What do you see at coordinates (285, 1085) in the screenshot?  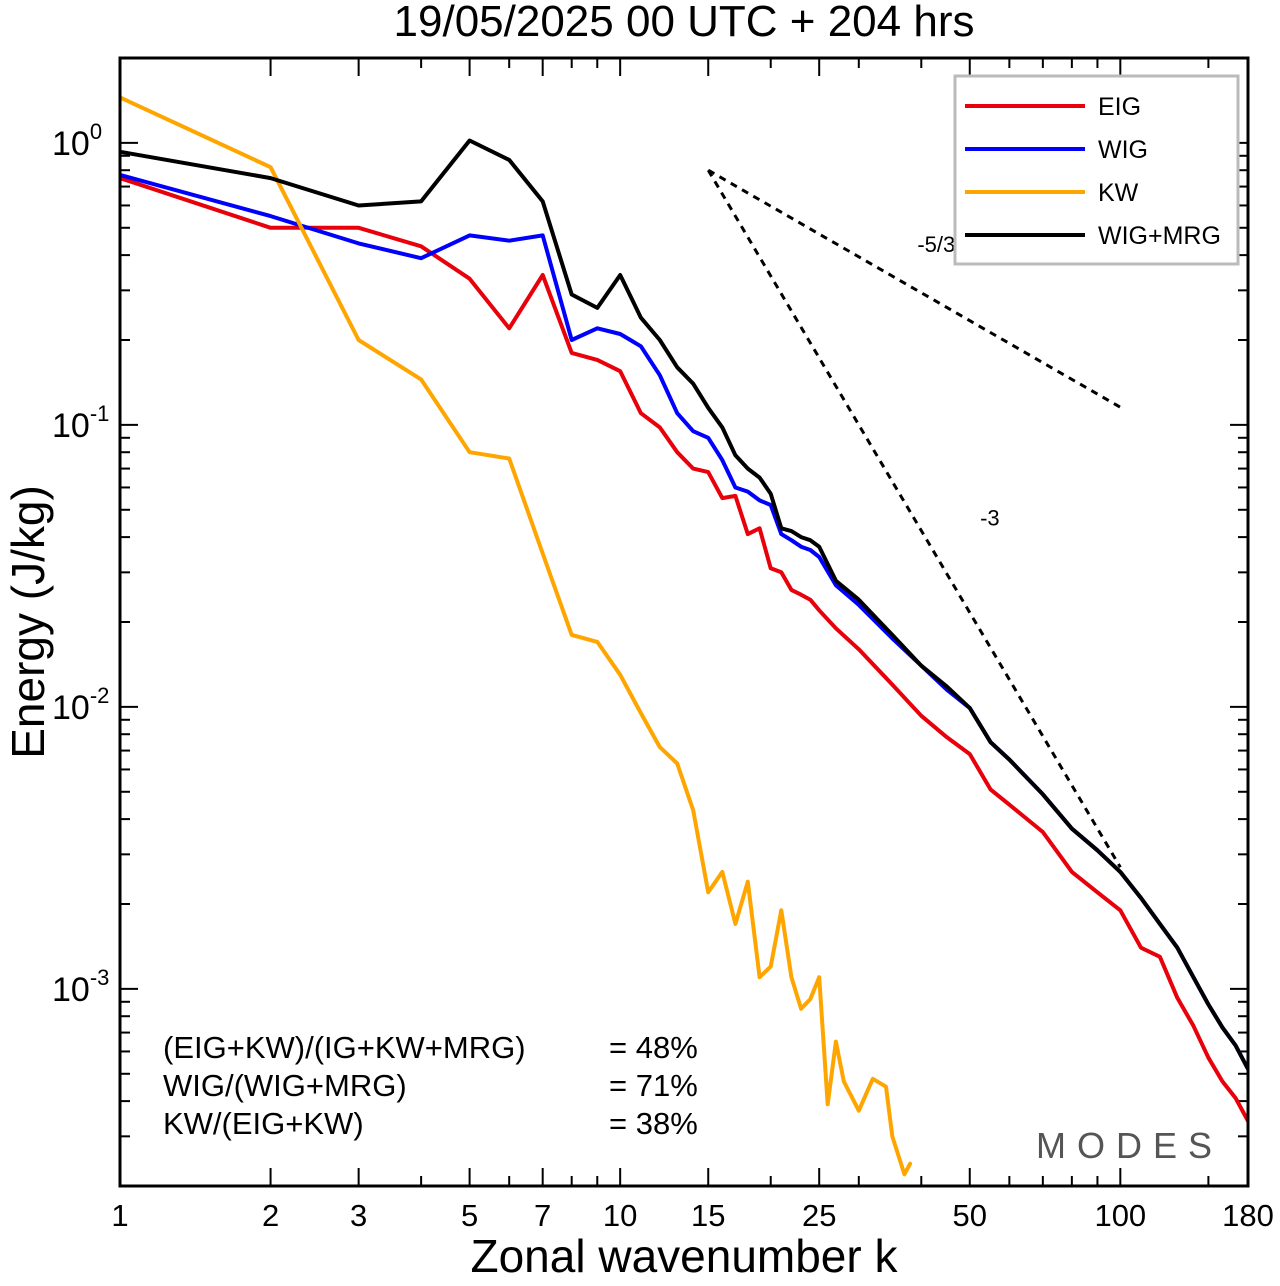 I see `ratio-label: WIG/(WIG+MRG)` at bounding box center [285, 1085].